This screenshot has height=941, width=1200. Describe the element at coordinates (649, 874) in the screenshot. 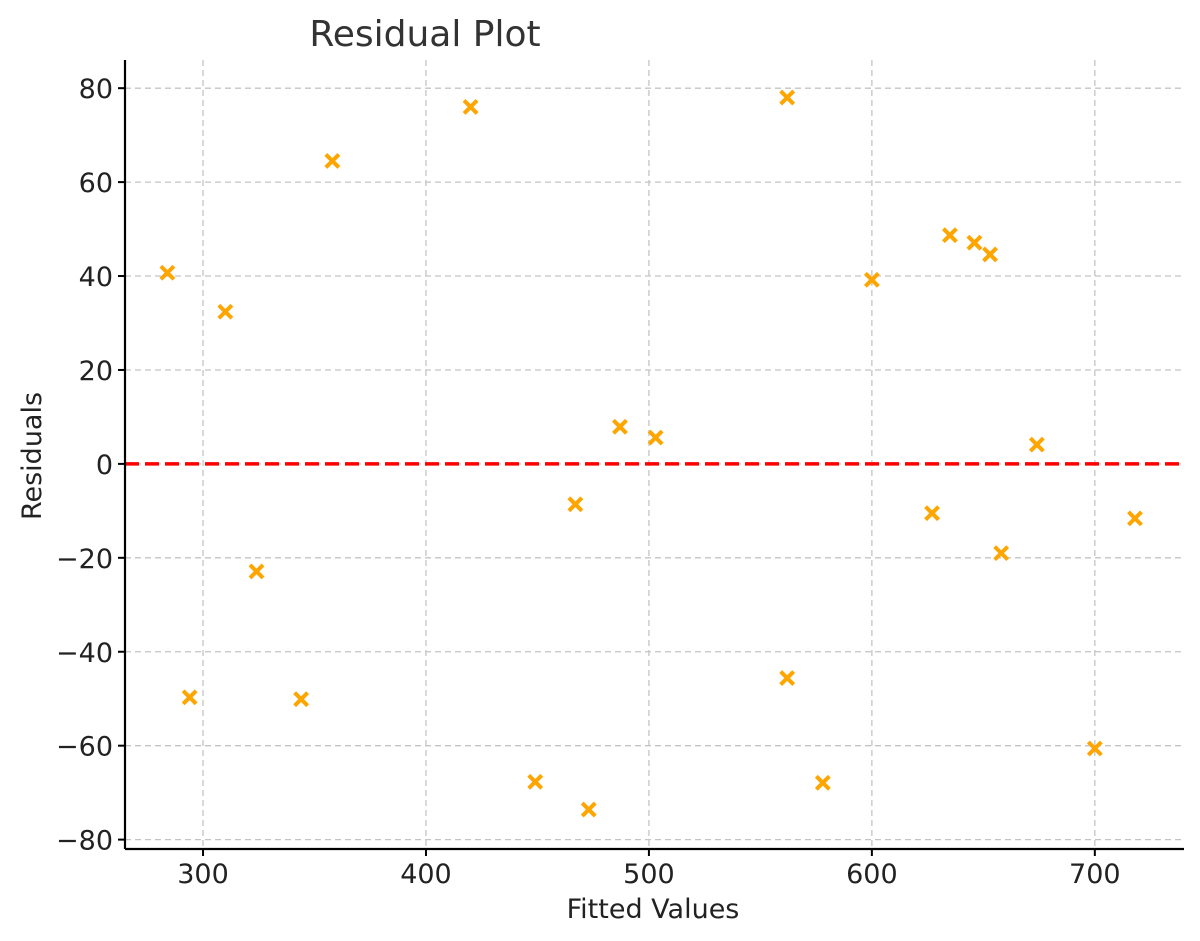

I see `x-tick-label-500: 500` at that location.